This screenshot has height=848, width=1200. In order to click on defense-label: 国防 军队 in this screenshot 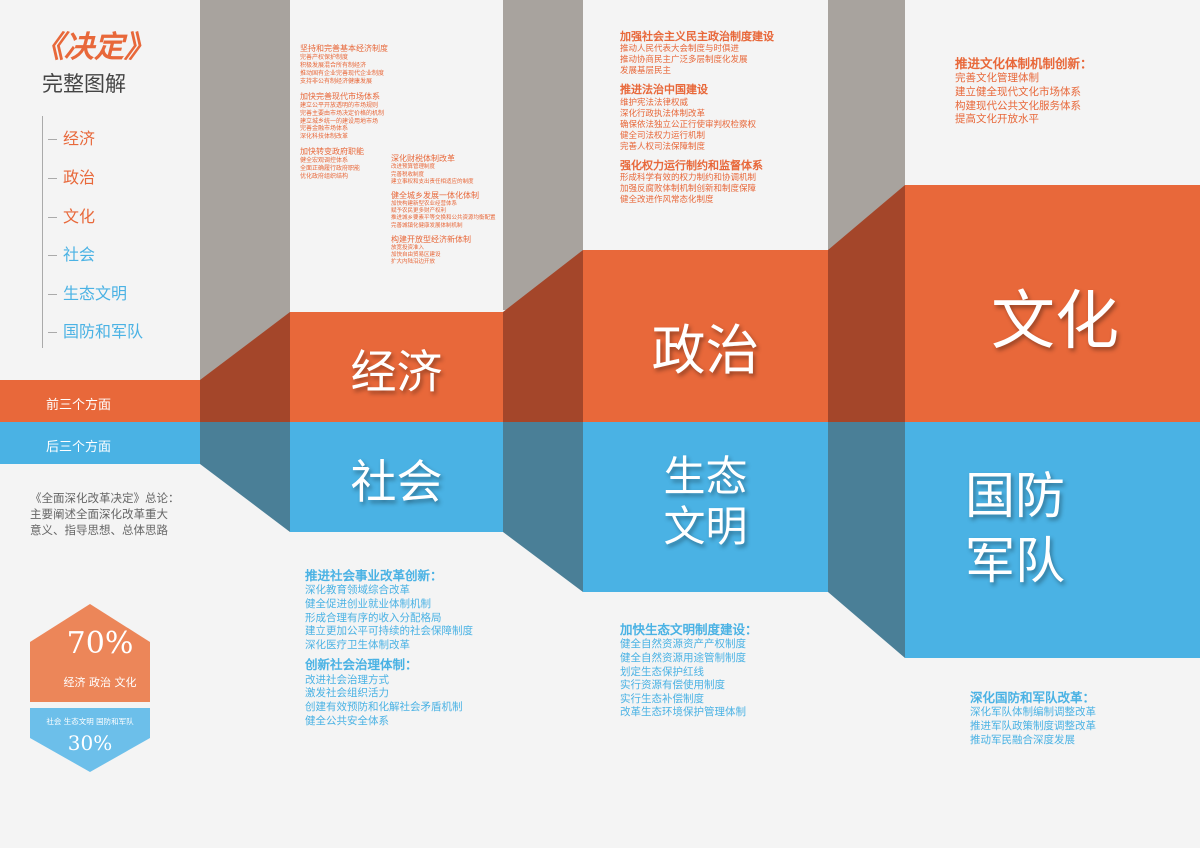, I will do `click(1015, 528)`.